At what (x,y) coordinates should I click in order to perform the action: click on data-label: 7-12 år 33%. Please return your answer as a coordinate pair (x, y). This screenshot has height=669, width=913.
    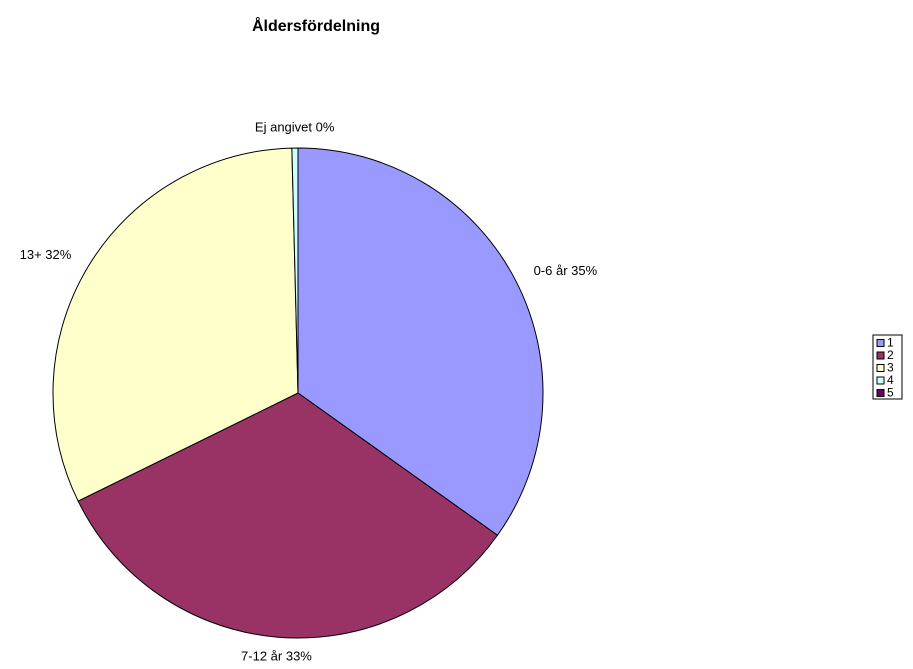
    Looking at the image, I should click on (276, 656).